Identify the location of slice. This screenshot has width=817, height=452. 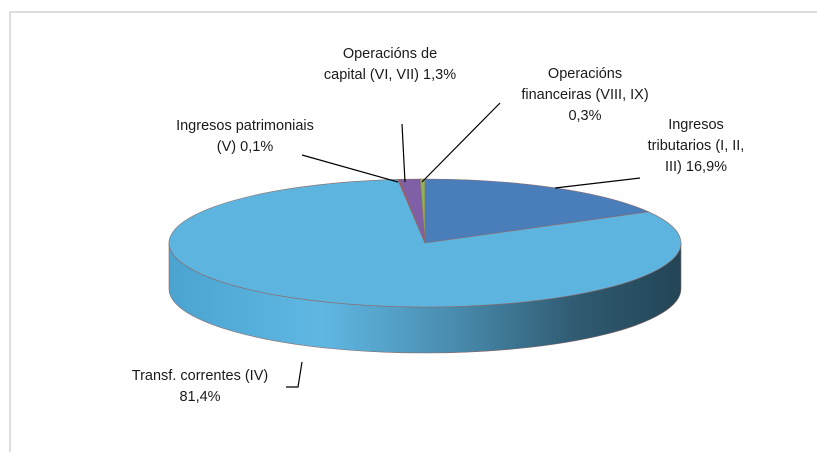
(537, 211).